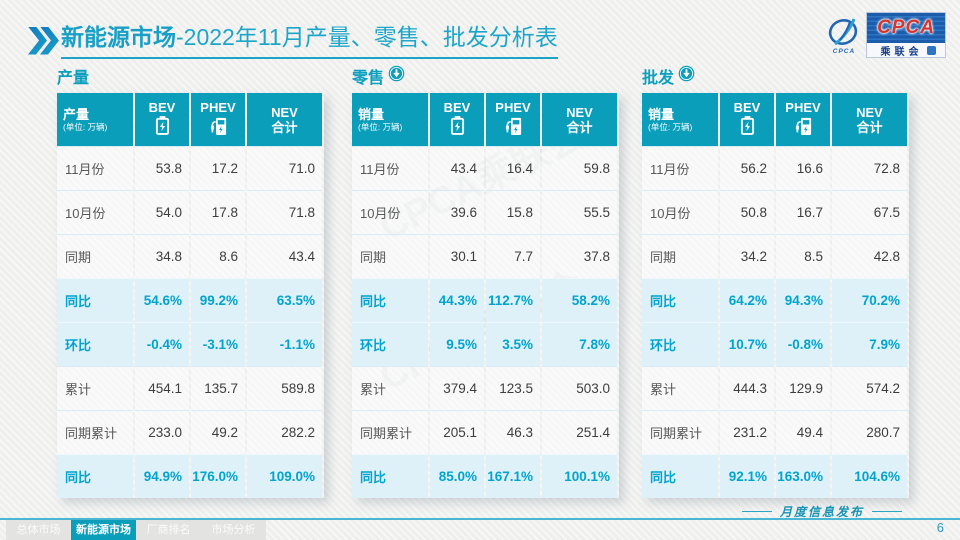 This screenshot has height=540, width=960. What do you see at coordinates (390, 344) in the screenshot?
I see `row-label-cell: 环比` at bounding box center [390, 344].